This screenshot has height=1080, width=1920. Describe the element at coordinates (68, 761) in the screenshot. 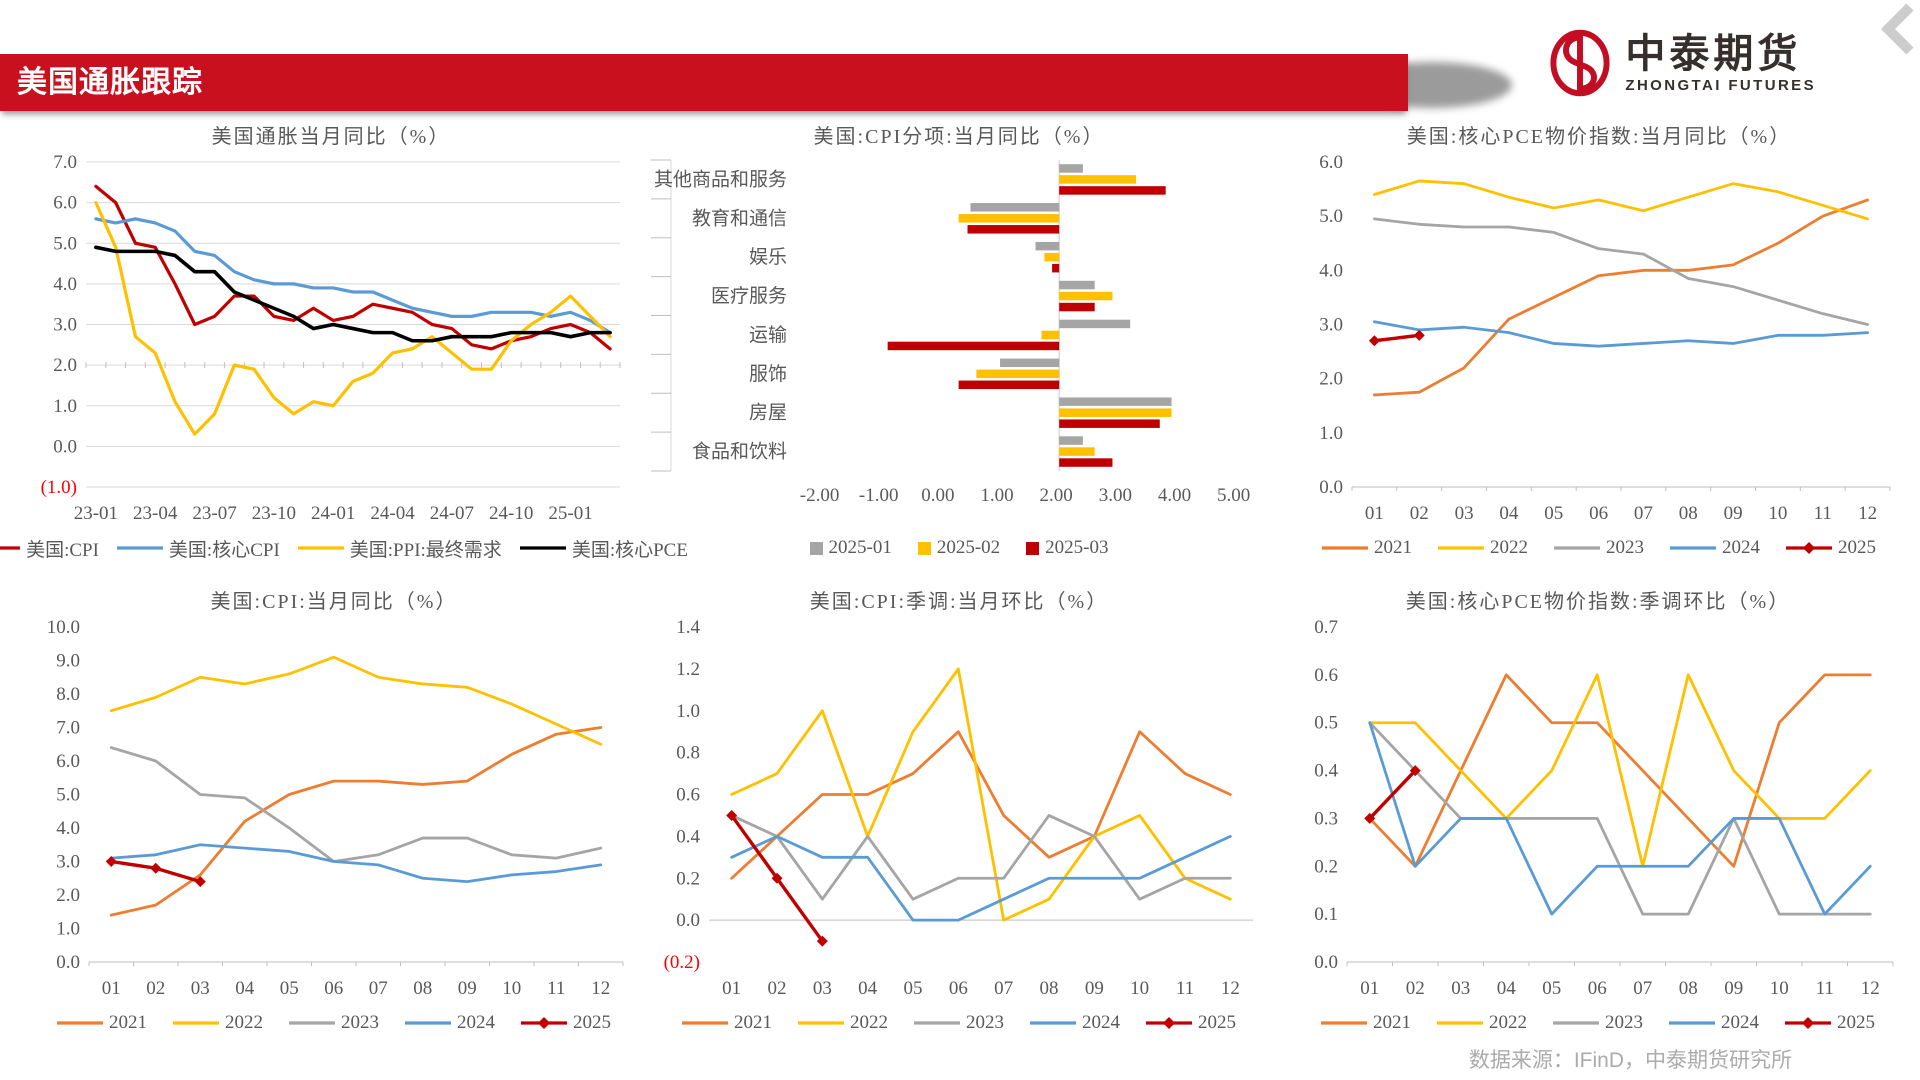

I see `y-axis-tick-label: 6.0` at that location.